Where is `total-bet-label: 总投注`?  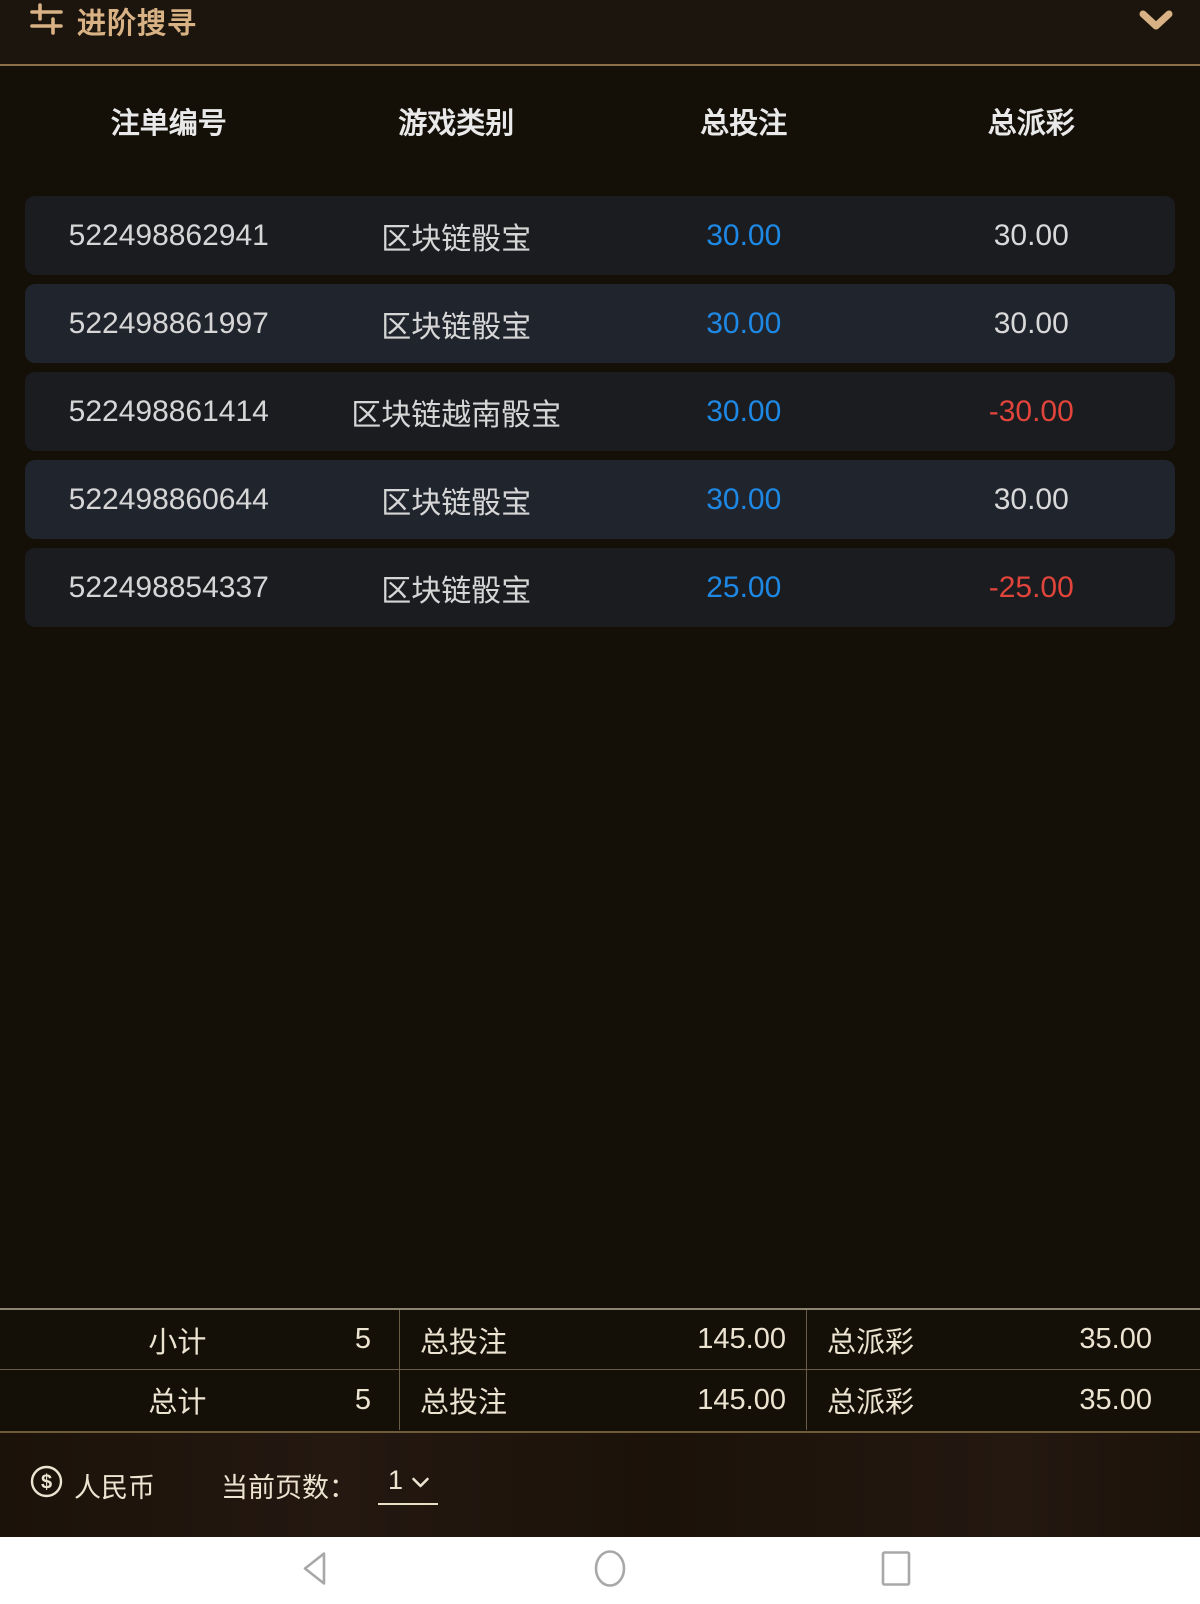 total-bet-label: 总投注 is located at coordinates (464, 1403).